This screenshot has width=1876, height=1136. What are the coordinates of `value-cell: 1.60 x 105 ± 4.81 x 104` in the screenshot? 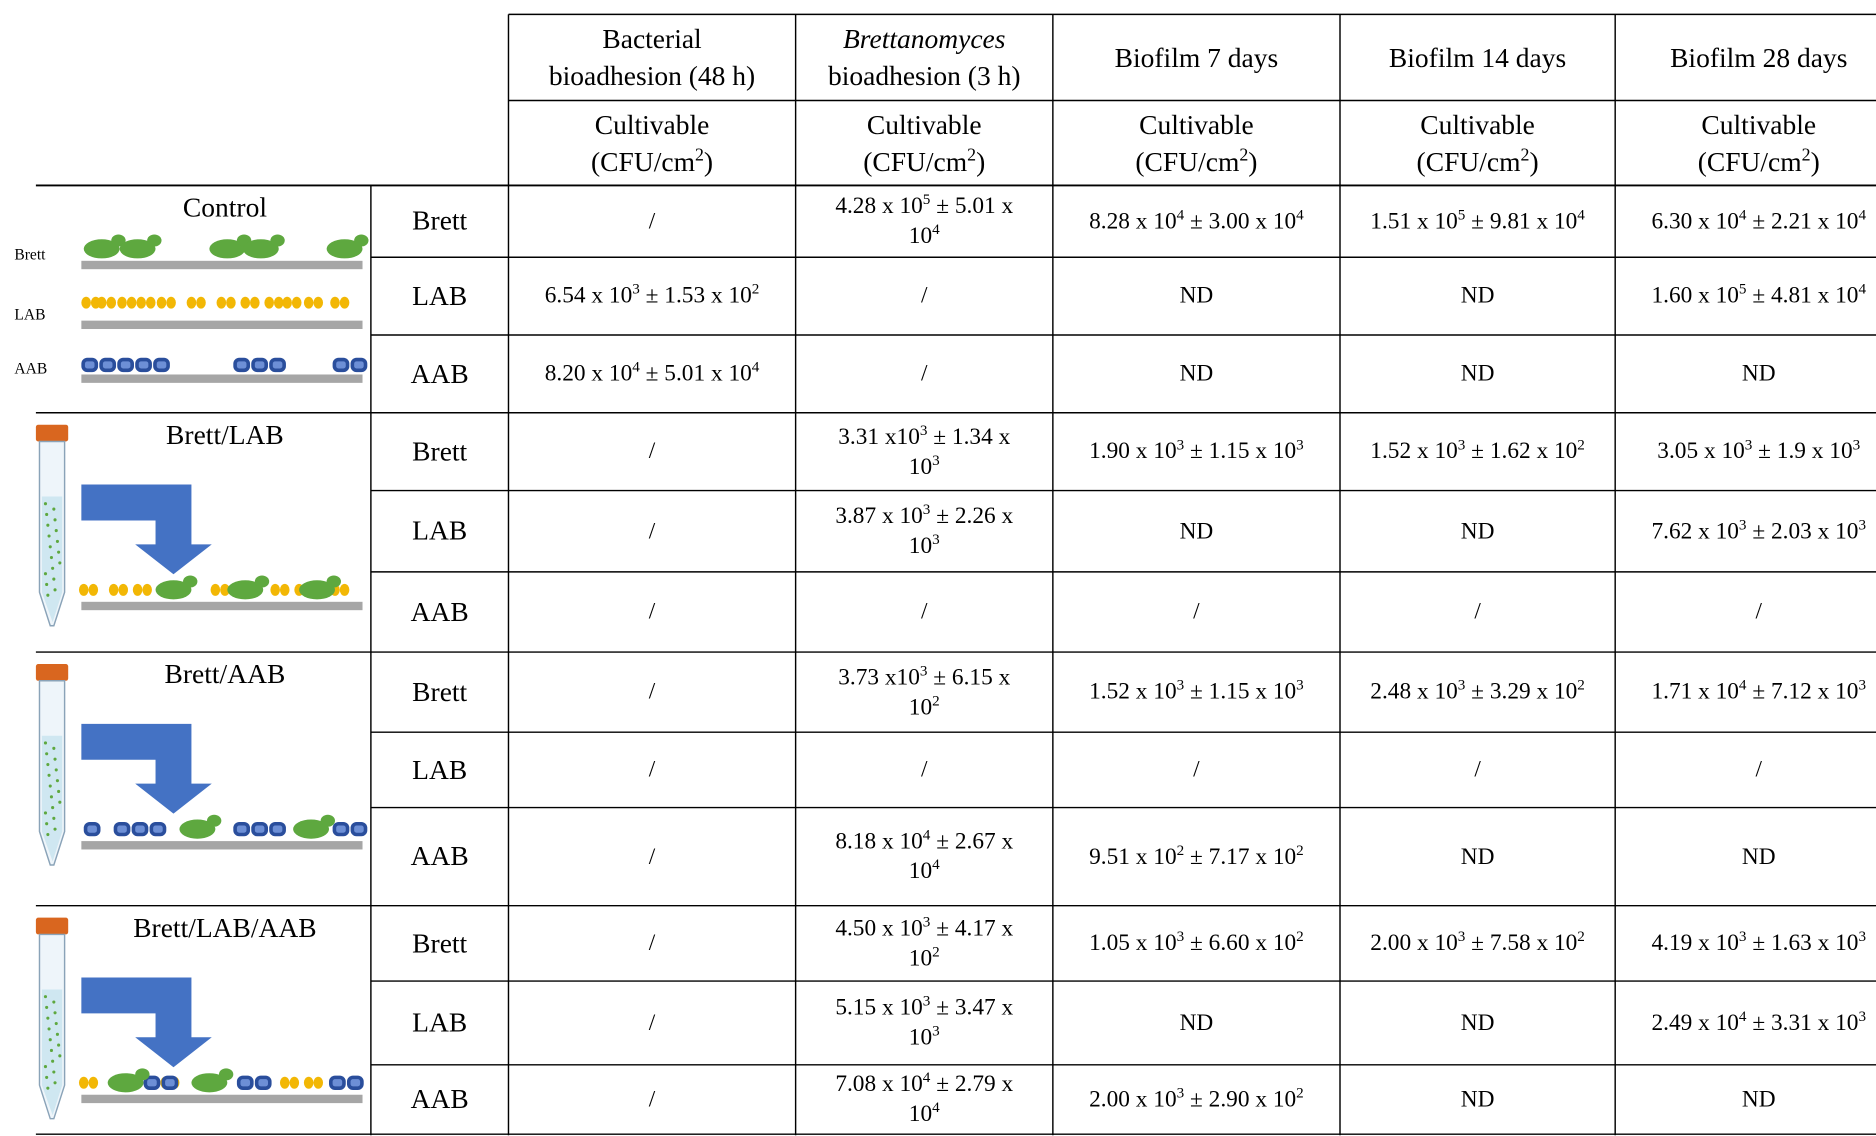 It's located at (1745, 296).